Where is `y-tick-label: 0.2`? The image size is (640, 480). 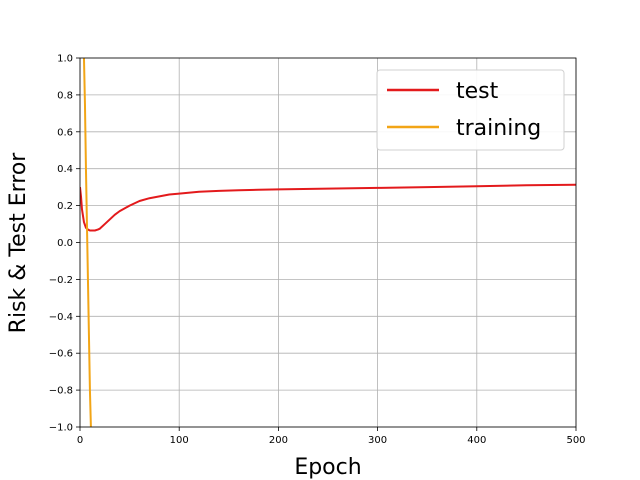 y-tick-label: 0.2 is located at coordinates (65, 206).